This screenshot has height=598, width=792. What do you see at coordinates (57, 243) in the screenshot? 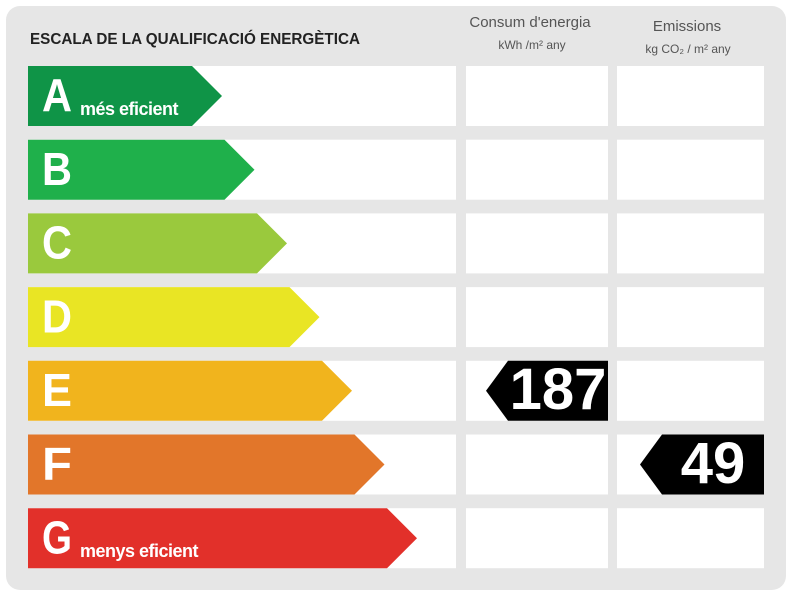
I see `rating-letter: C` at bounding box center [57, 243].